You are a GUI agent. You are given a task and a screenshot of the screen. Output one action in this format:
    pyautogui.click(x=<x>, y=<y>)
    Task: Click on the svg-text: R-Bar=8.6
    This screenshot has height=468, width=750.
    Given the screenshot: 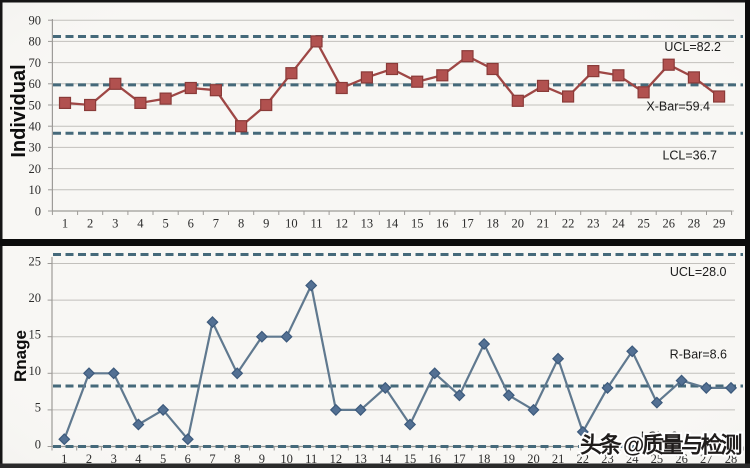 What is the action you would take?
    pyautogui.click(x=698, y=355)
    